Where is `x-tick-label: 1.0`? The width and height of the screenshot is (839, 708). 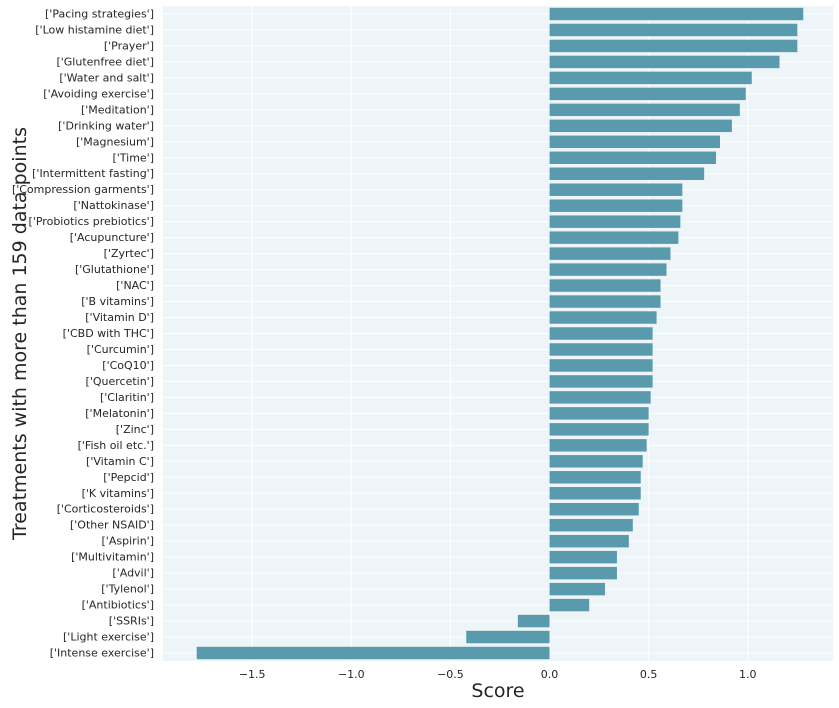 x-tick-label: 1.0 is located at coordinates (748, 674).